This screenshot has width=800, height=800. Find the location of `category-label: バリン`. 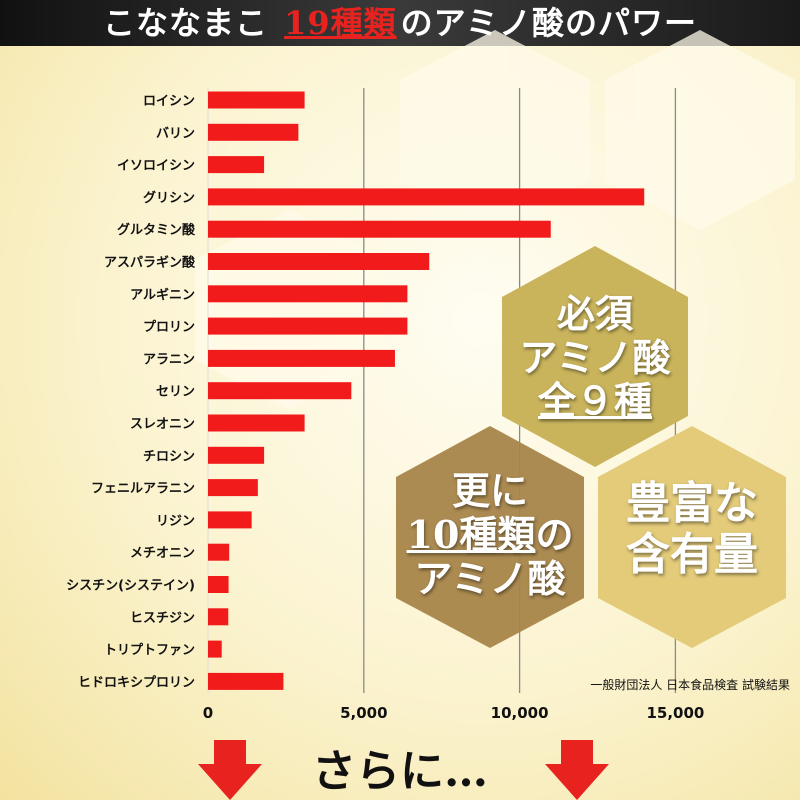

category-label: バリン is located at coordinates (175, 133).